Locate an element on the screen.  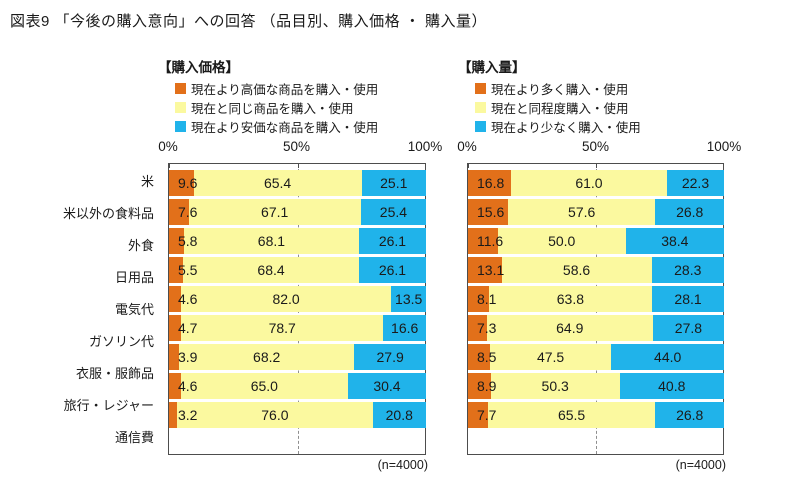
bar-value-label: 25.1 is located at coordinates (394, 183).